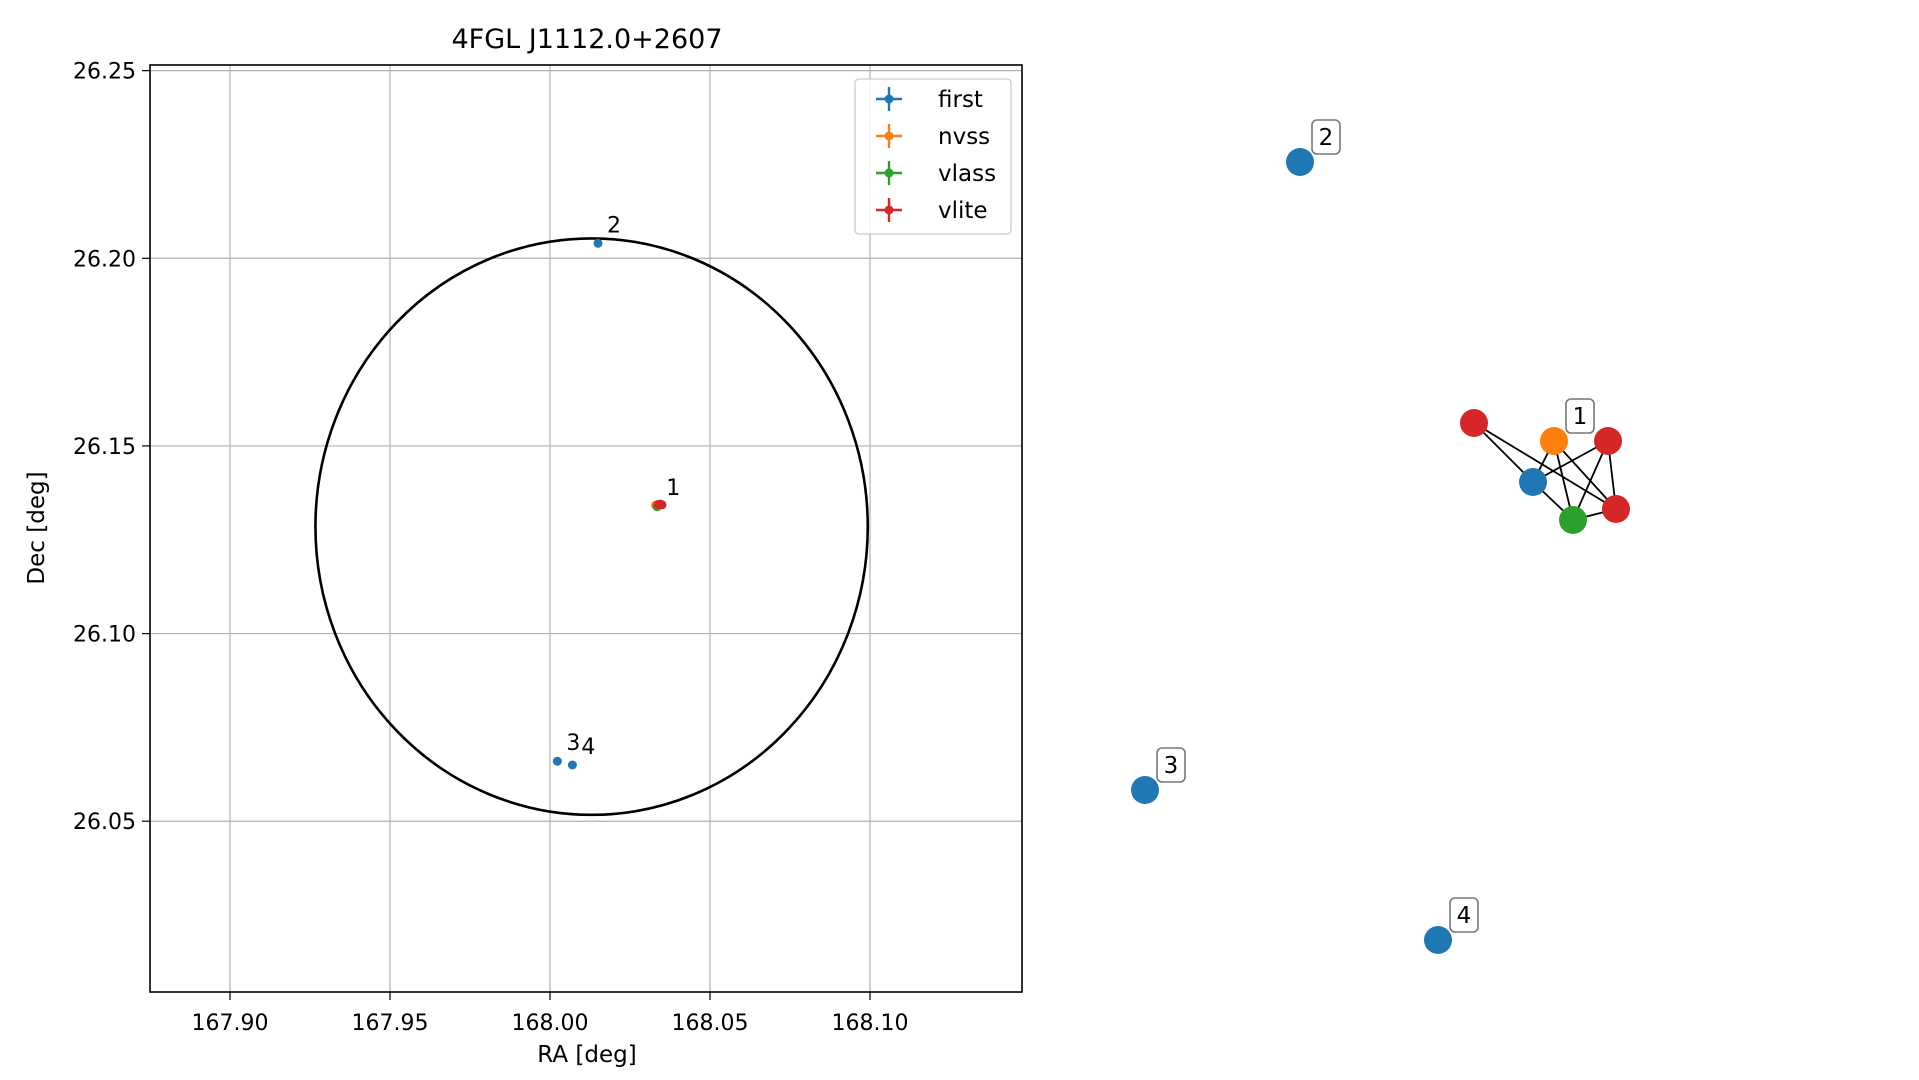  What do you see at coordinates (967, 174) in the screenshot?
I see `legend-label-vlass: vlass` at bounding box center [967, 174].